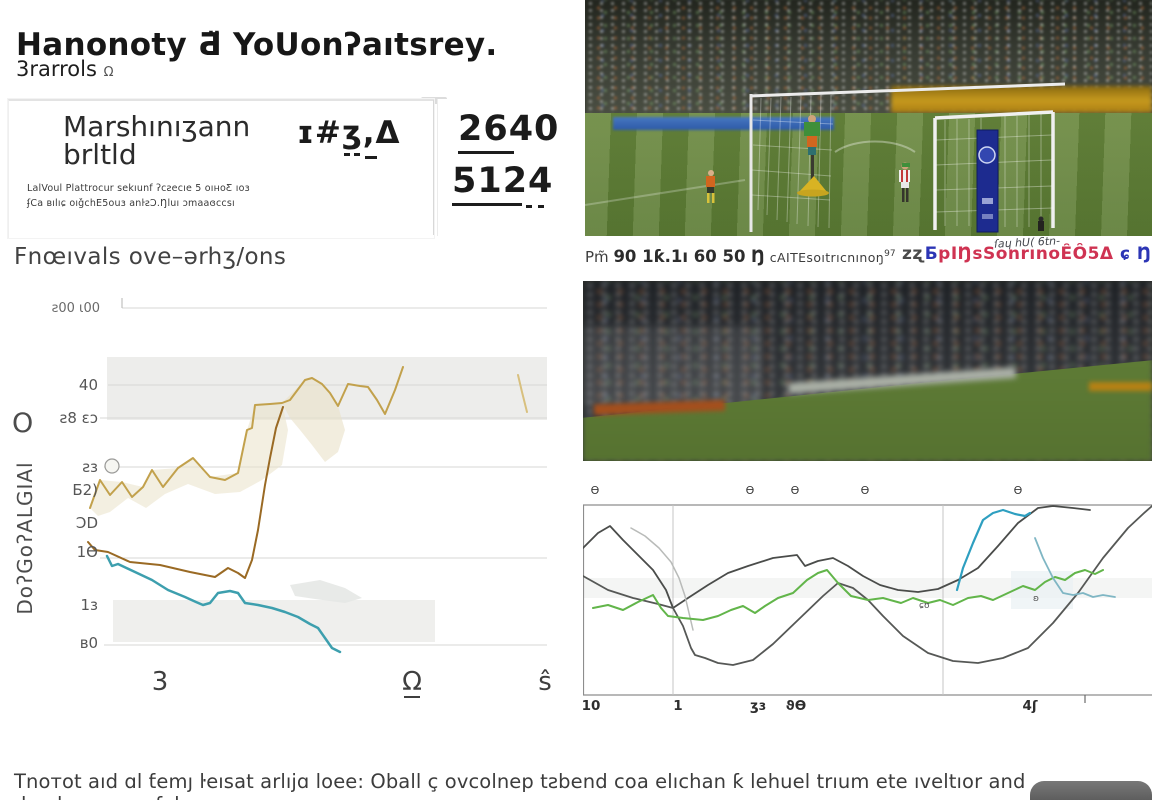 This screenshot has height=800, width=1152. Describe the element at coordinates (89, 605) in the screenshot. I see `svg-text: 1ɜ` at that location.